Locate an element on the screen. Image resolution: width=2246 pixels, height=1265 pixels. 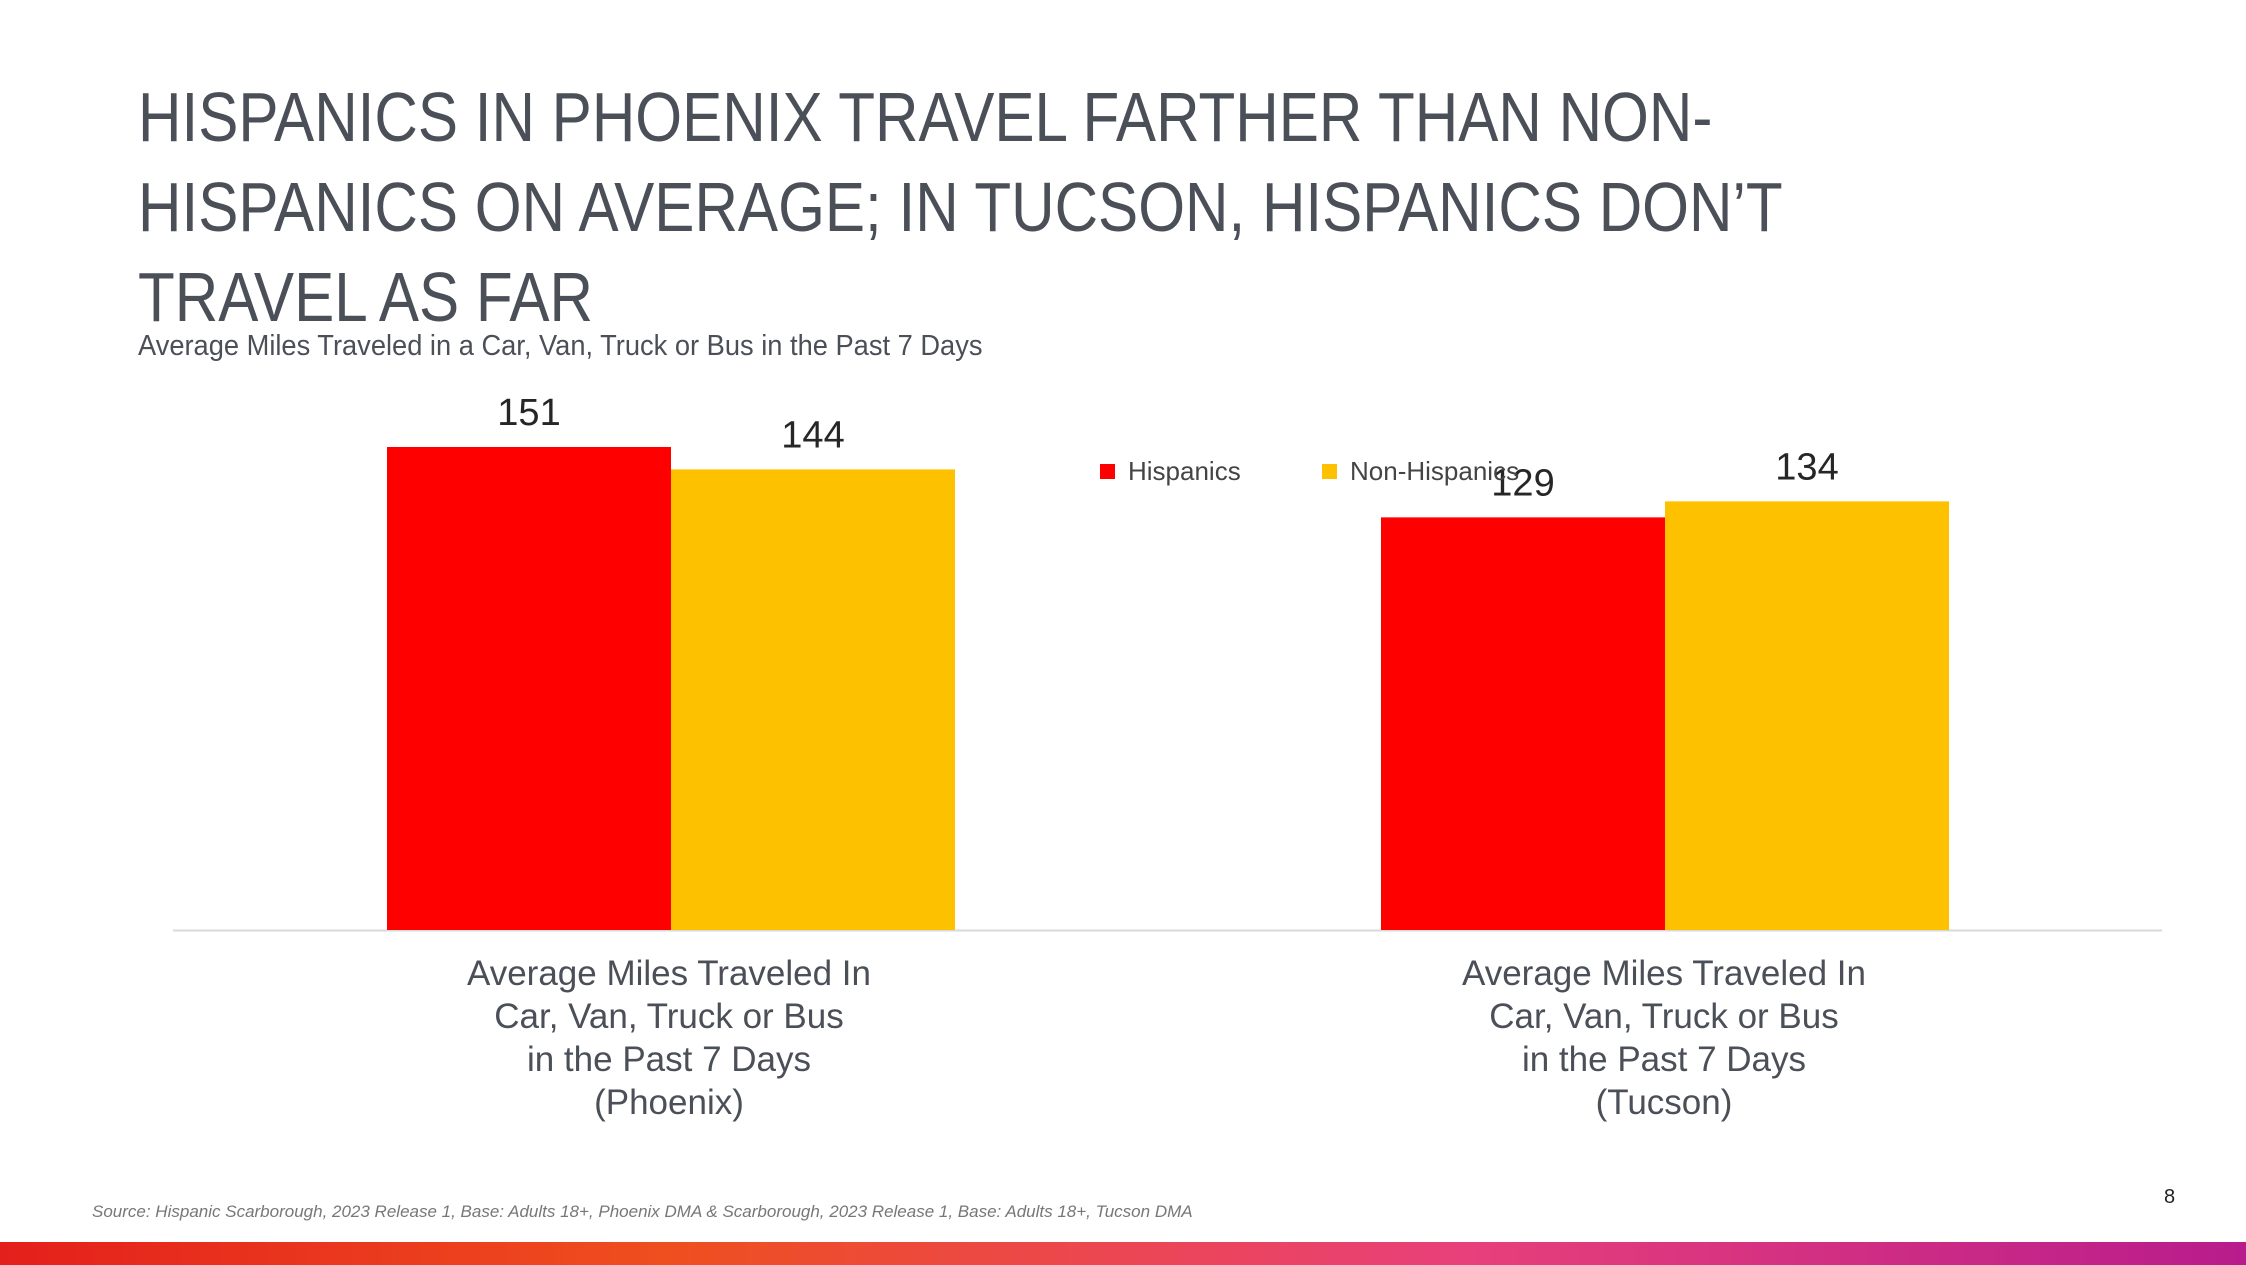
bar-hispanics-phoenix is located at coordinates (529, 688).